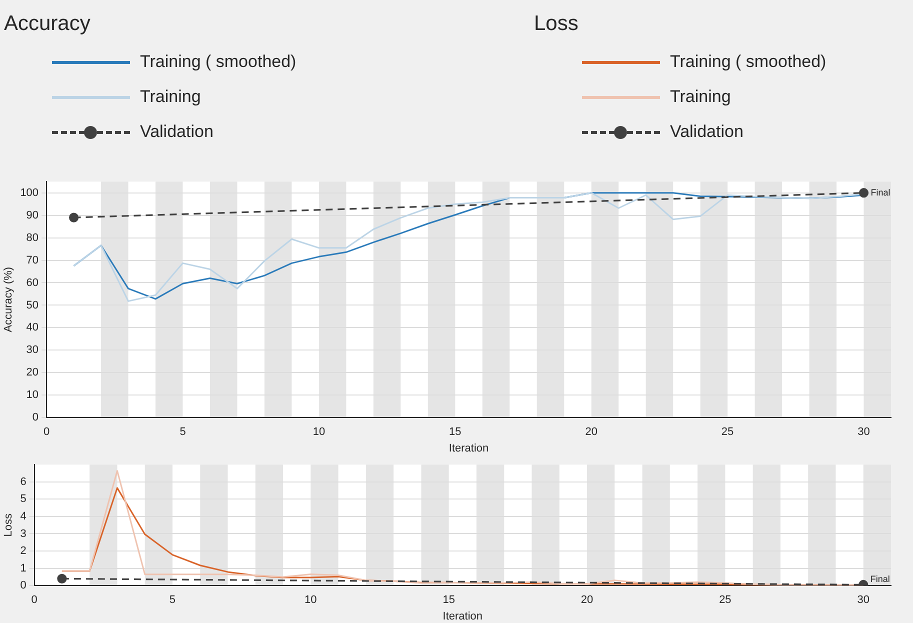  I want to click on y-tick-label: 70, so click(32, 260).